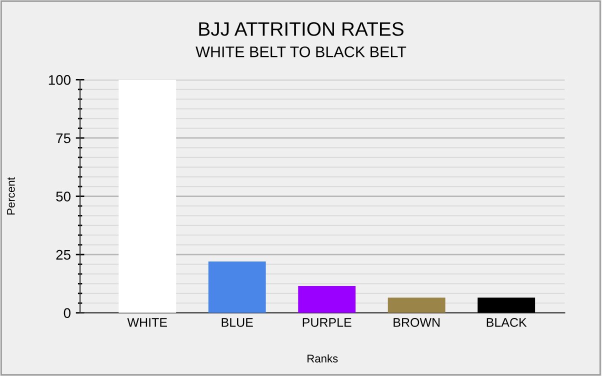  Describe the element at coordinates (327, 322) in the screenshot. I see `x-tick-label: PURPLE` at that location.